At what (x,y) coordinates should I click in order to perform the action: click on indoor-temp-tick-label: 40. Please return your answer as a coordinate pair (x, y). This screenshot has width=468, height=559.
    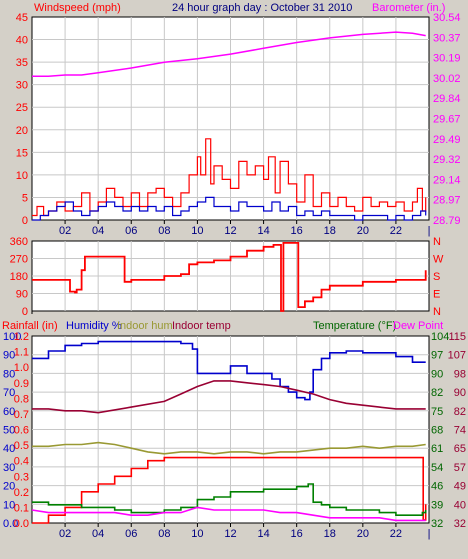
    Looking at the image, I should click on (460, 505).